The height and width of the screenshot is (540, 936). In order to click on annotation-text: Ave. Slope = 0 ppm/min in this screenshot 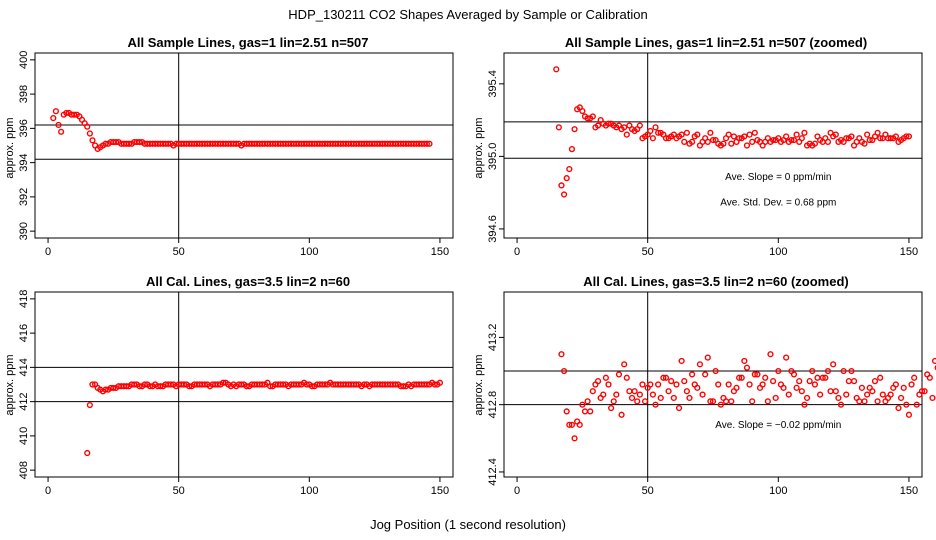, I will do `click(778, 177)`.